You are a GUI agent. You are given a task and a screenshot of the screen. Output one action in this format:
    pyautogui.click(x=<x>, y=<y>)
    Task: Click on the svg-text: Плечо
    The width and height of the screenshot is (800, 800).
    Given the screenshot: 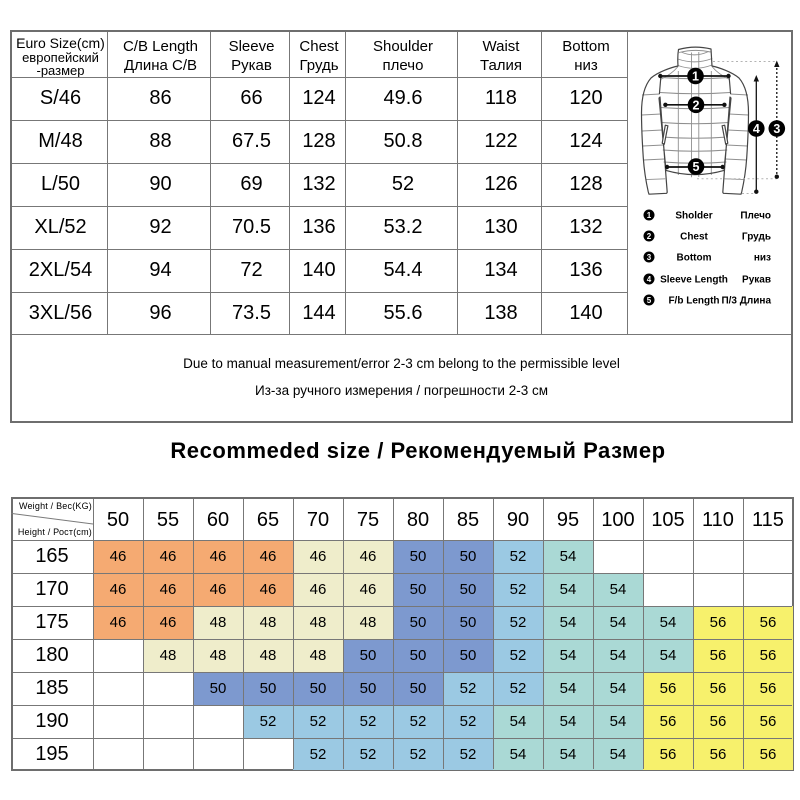 What is the action you would take?
    pyautogui.click(x=755, y=216)
    